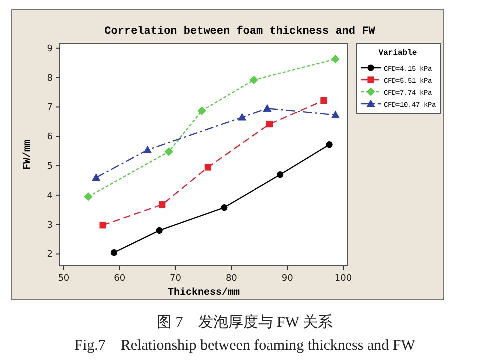 This screenshot has width=490, height=360. I want to click on chart-title: Correlation between foam thickness and FW, so click(240, 31).